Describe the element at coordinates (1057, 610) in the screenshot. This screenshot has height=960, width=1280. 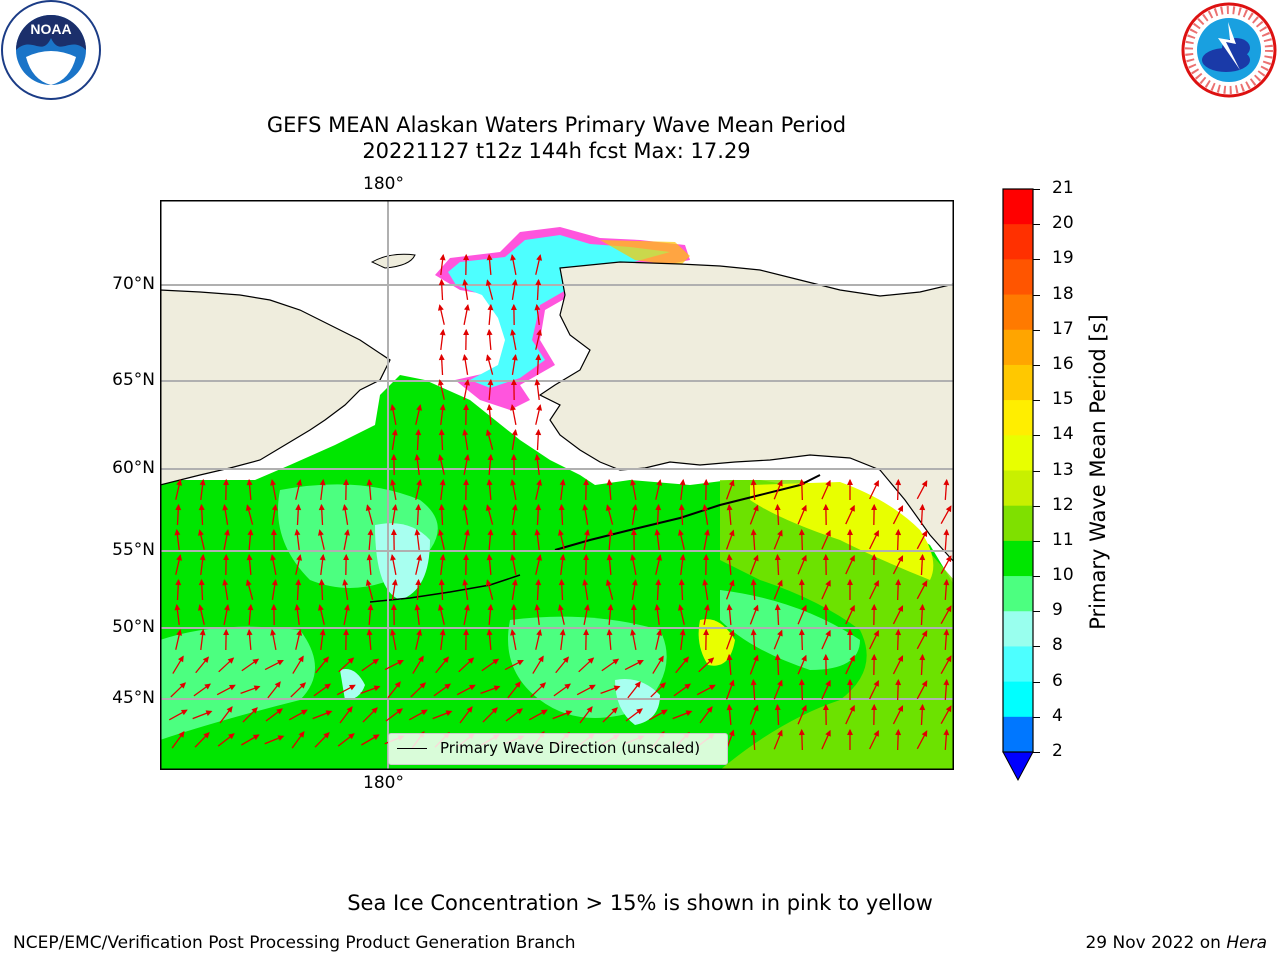
I see `colorbar-tick-label: 9` at that location.